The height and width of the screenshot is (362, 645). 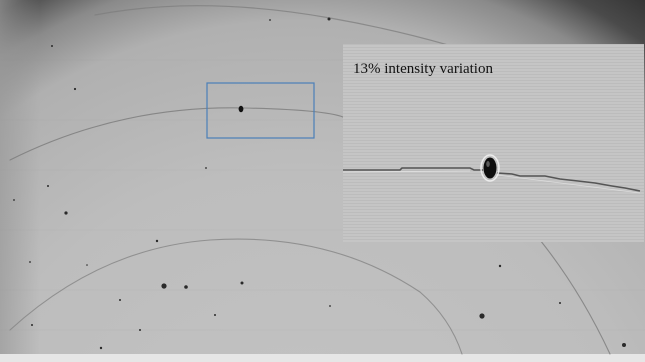 What do you see at coordinates (177, 134) in the screenshot?
I see `ring-trace-middle` at bounding box center [177, 134].